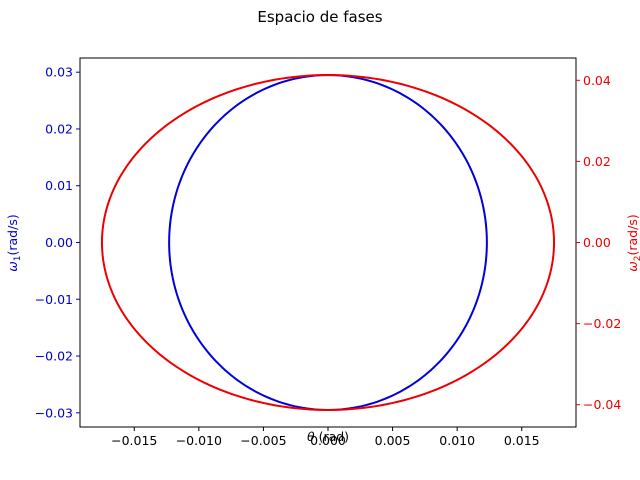 Image resolution: width=640 pixels, height=480 pixels. What do you see at coordinates (59, 185) in the screenshot?
I see `y-left-tick-label: 0.01` at bounding box center [59, 185].